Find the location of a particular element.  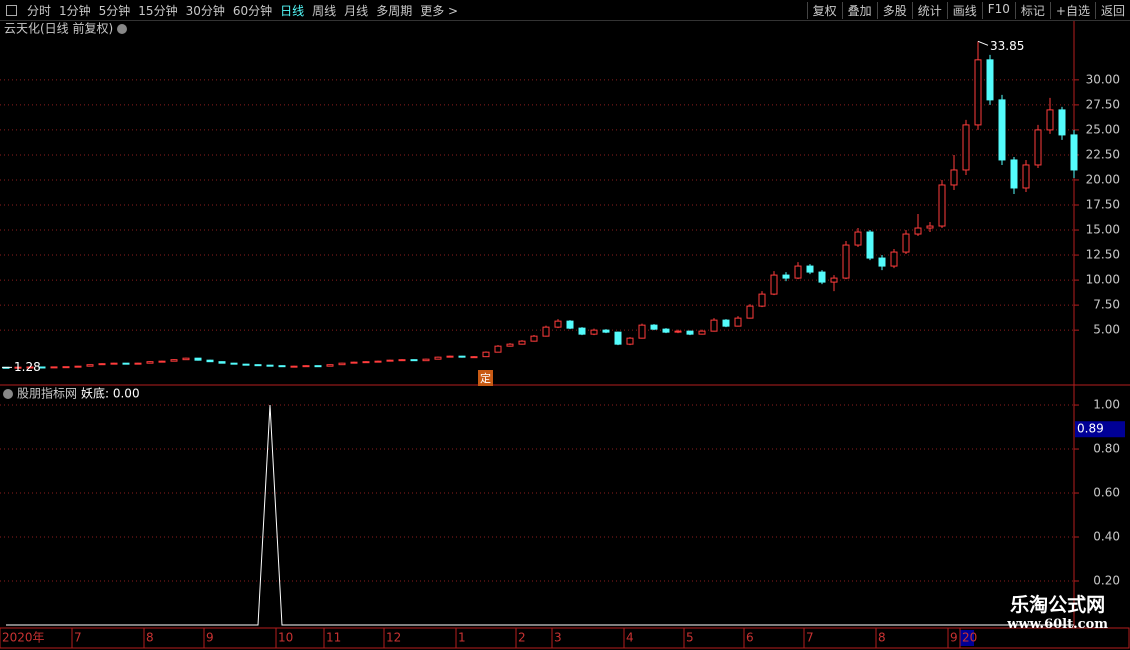

high-arrow is located at coordinates (983, 43).